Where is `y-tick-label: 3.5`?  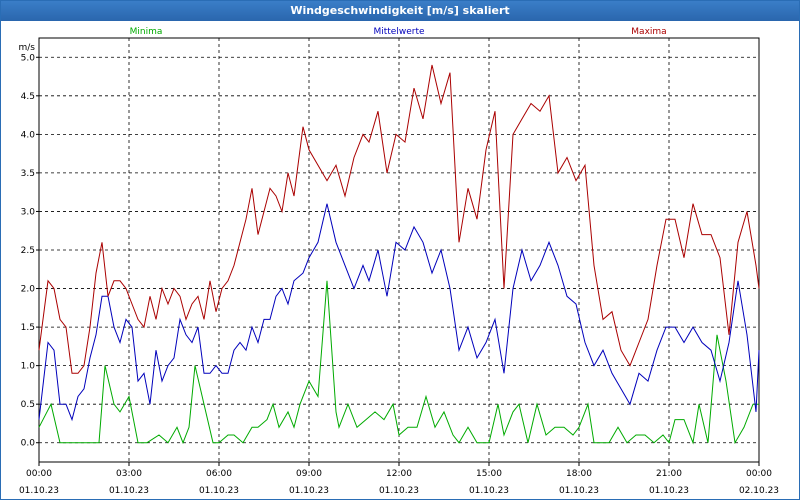 y-tick-label: 3.5 is located at coordinates (28, 174).